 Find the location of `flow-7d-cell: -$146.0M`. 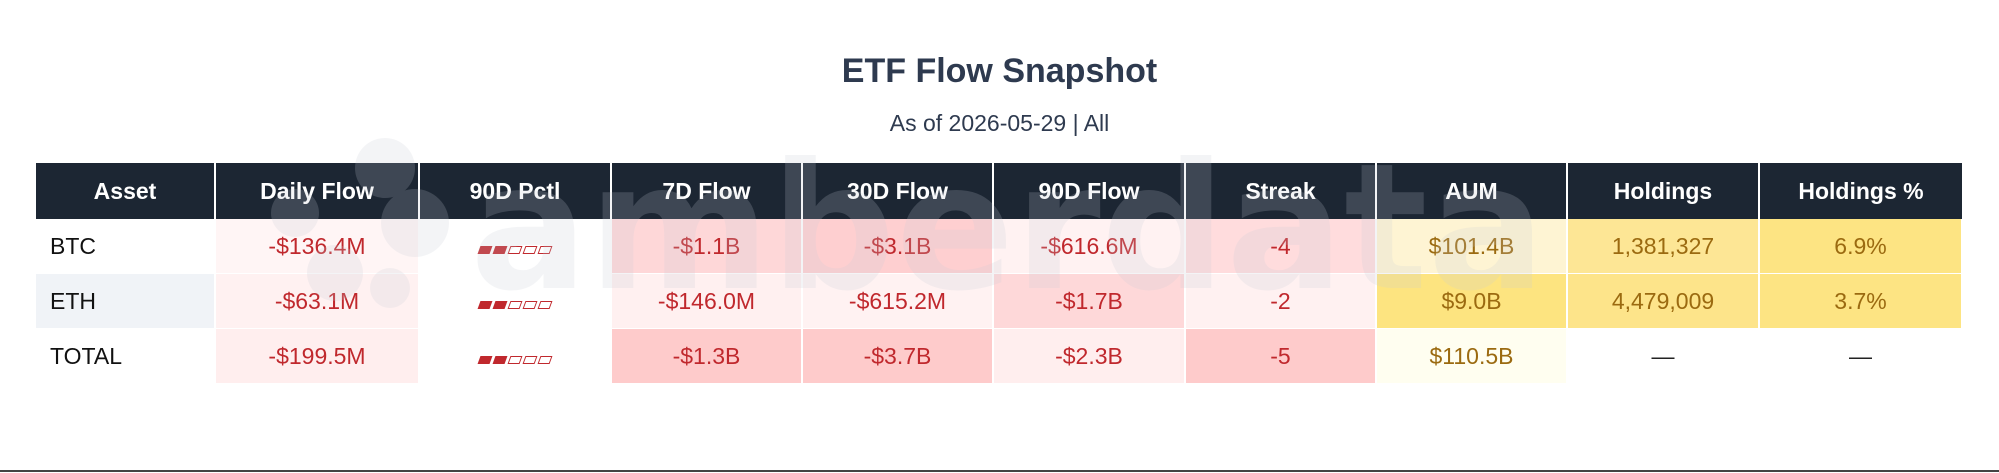

flow-7d-cell: -$146.0M is located at coordinates (707, 301).